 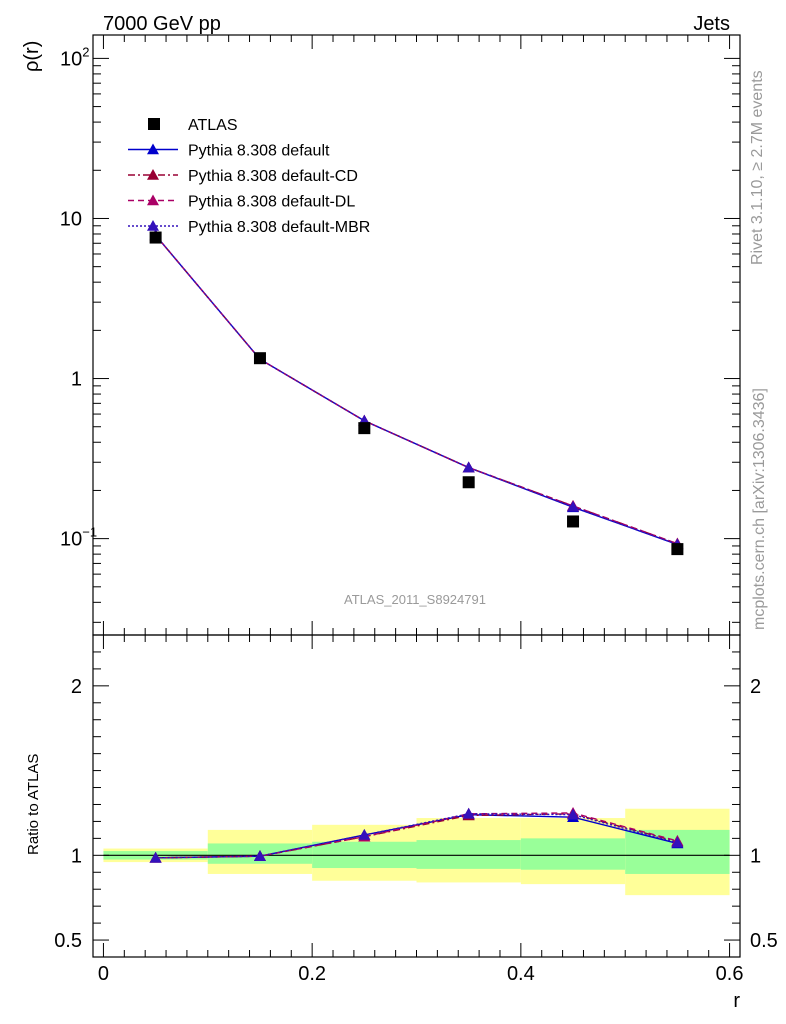 I want to click on main-y-tick-label: 10, so click(x=71, y=219).